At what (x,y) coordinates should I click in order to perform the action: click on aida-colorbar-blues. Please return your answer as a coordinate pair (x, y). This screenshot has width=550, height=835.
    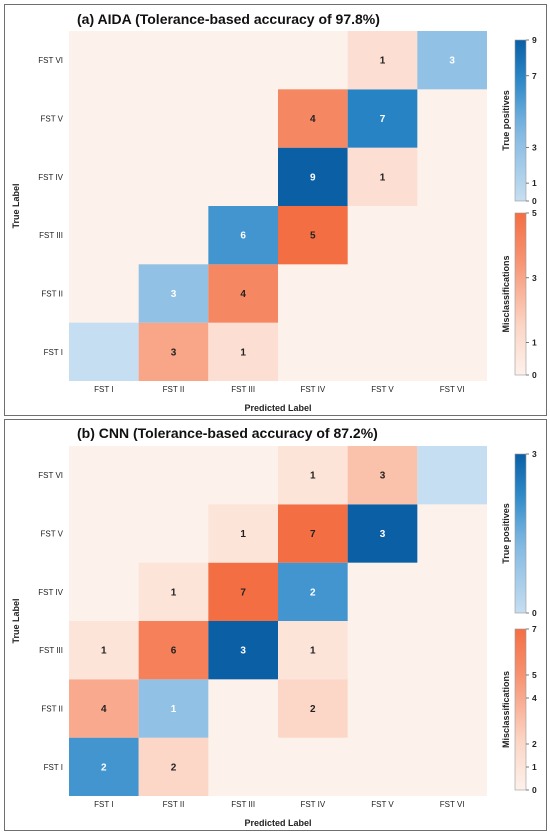
    Looking at the image, I should click on (520, 120).